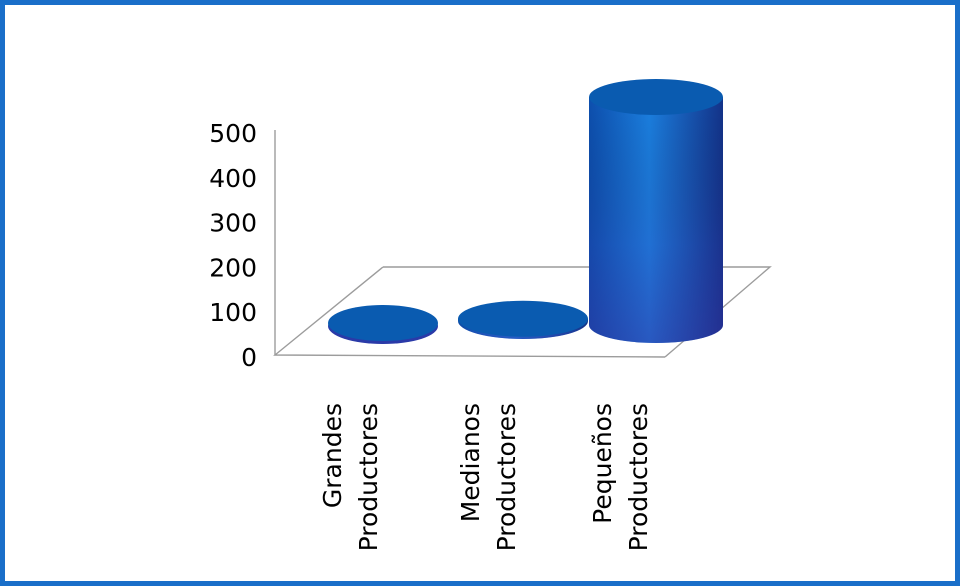 This screenshot has width=960, height=586. I want to click on y-tick-label: 0, so click(249, 357).